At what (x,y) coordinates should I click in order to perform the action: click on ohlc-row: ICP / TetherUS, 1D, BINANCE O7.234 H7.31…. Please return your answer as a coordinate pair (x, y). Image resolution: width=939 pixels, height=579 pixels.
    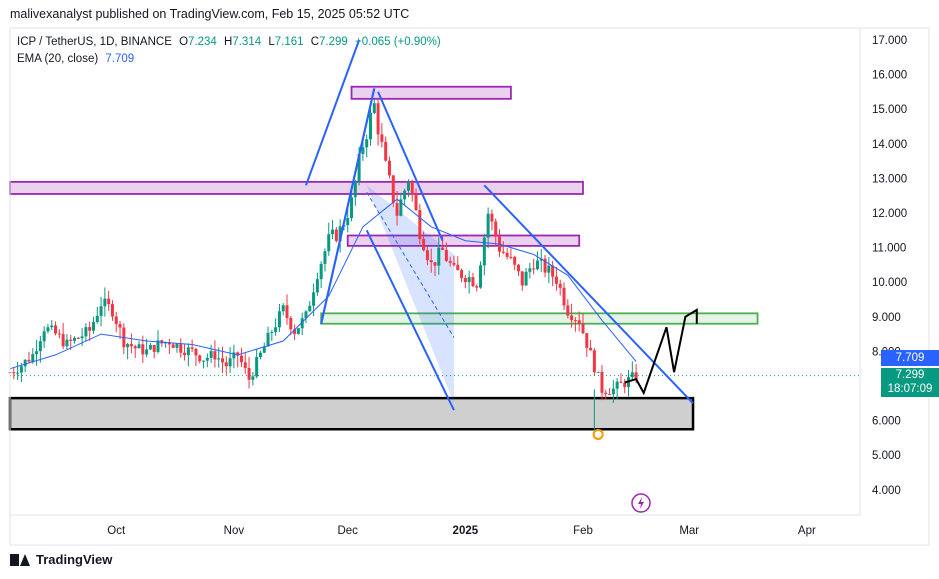
    Looking at the image, I should click on (231, 42).